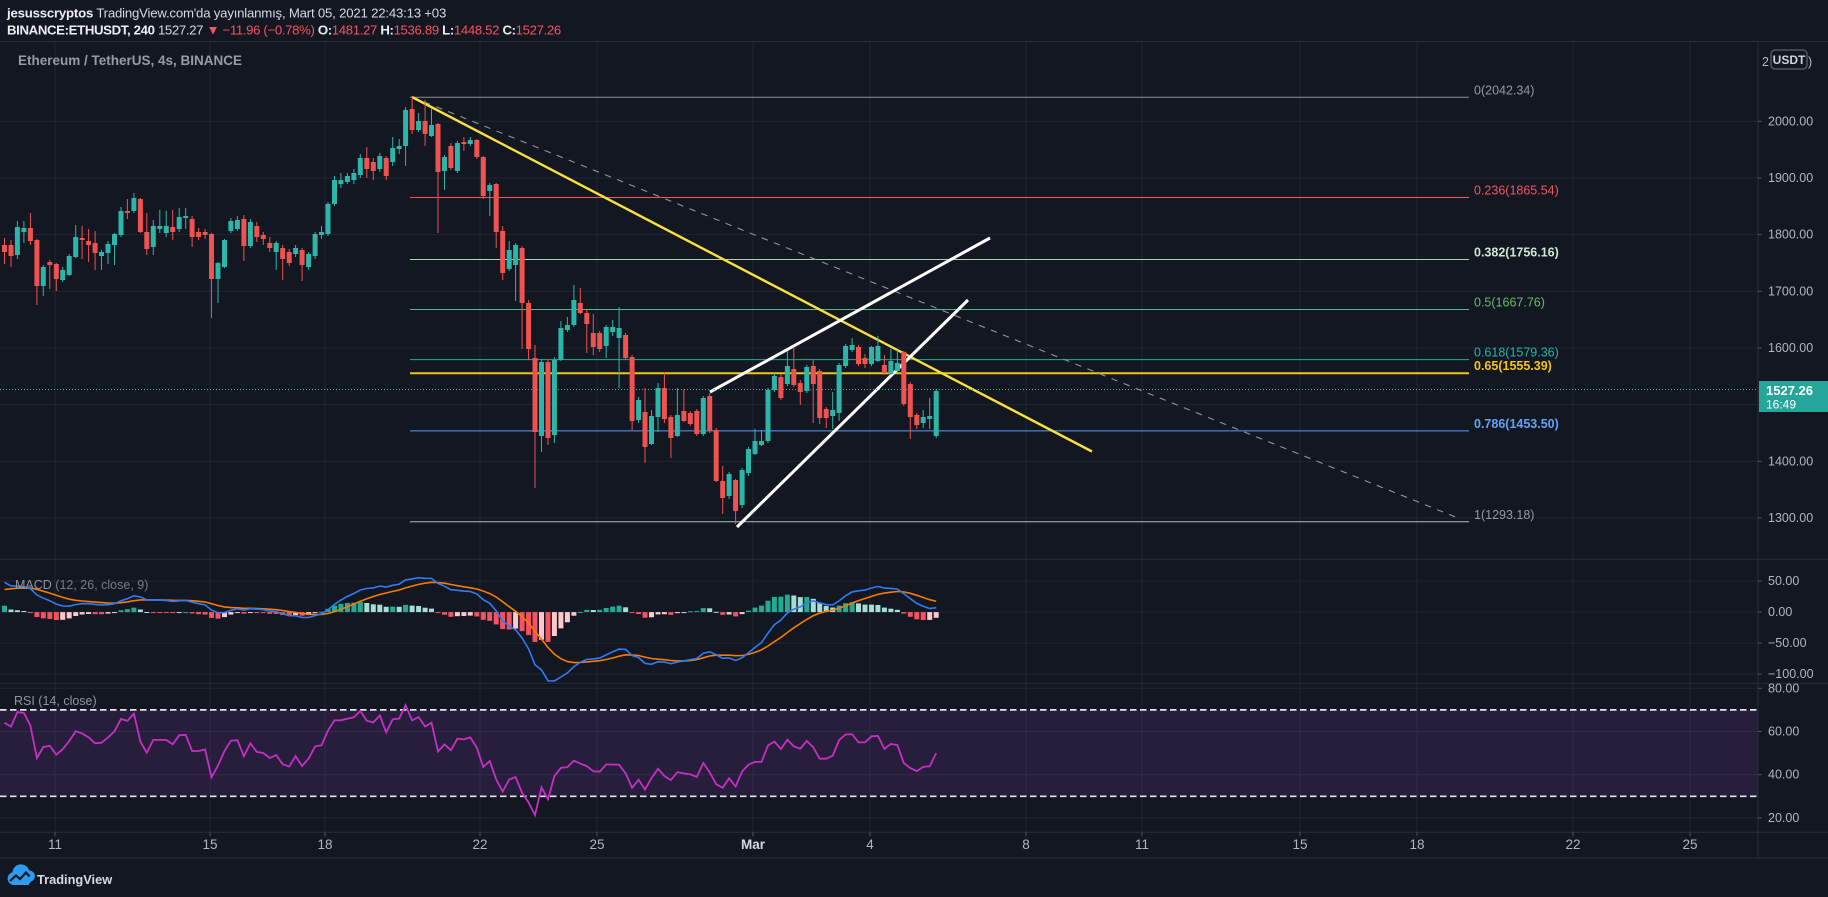  I want to click on svg-text: 80.00, so click(1783, 688).